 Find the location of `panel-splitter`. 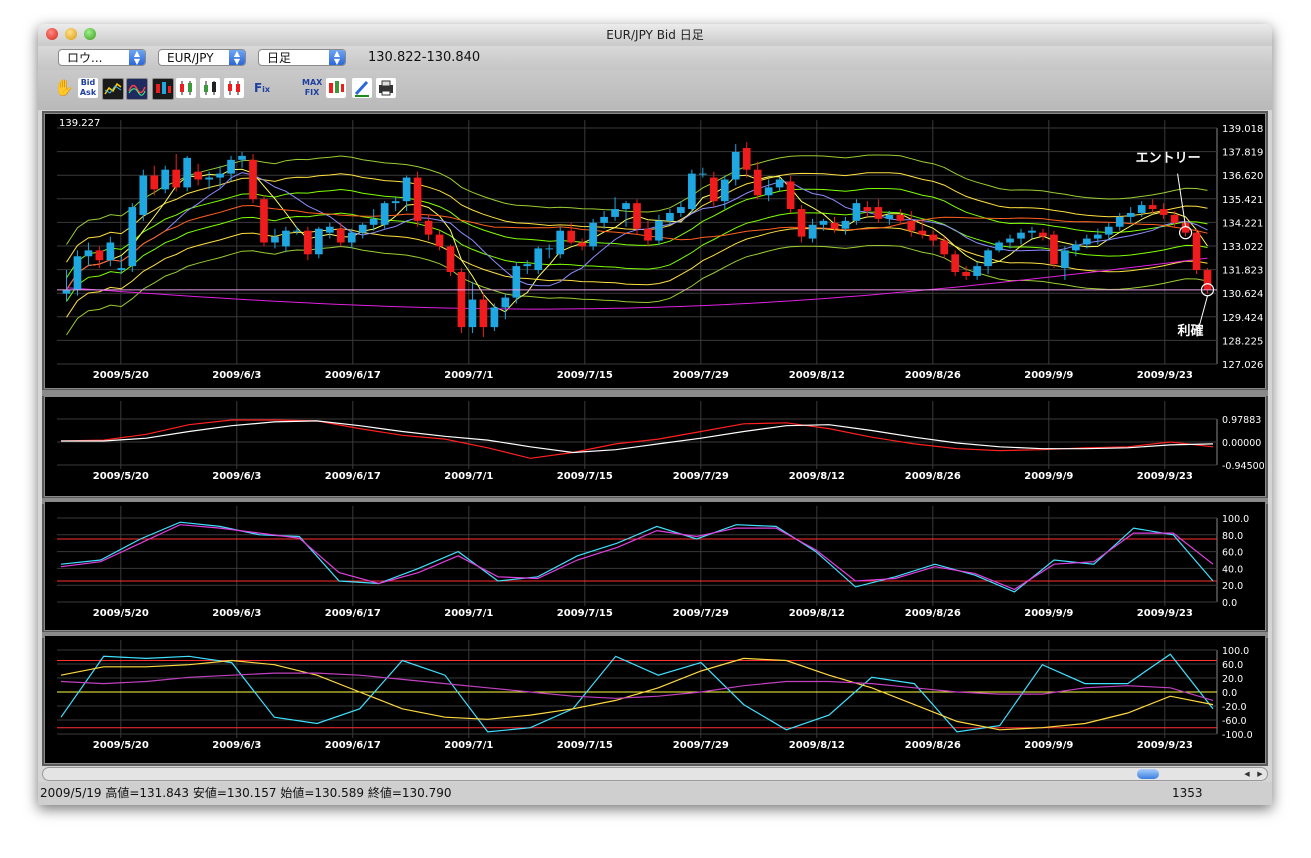

panel-splitter is located at coordinates (655, 393).